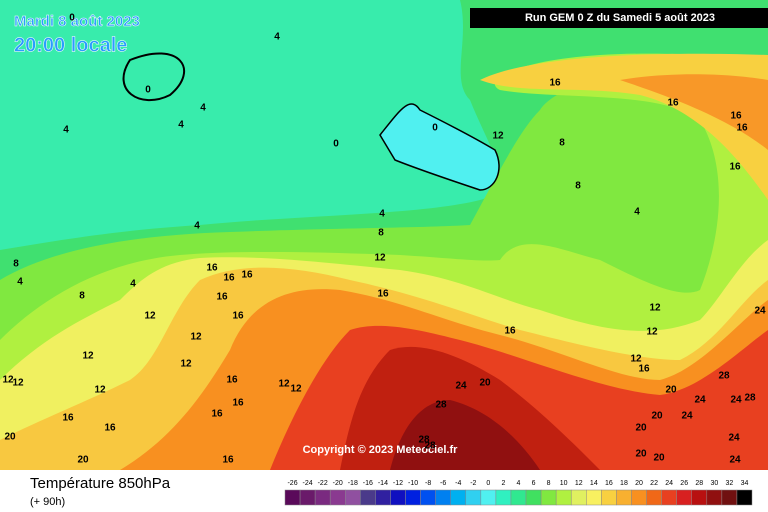 This screenshot has height=512, width=768. I want to click on colorbar-label: -6, so click(443, 483).